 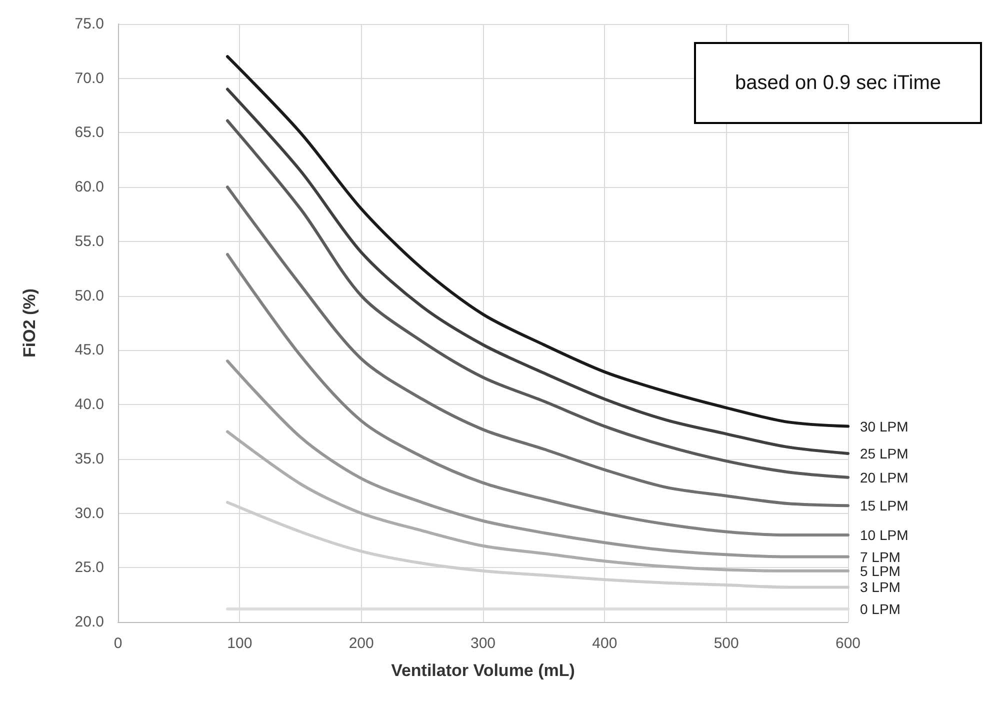 I want to click on series-label: 30 LPM, so click(x=884, y=426).